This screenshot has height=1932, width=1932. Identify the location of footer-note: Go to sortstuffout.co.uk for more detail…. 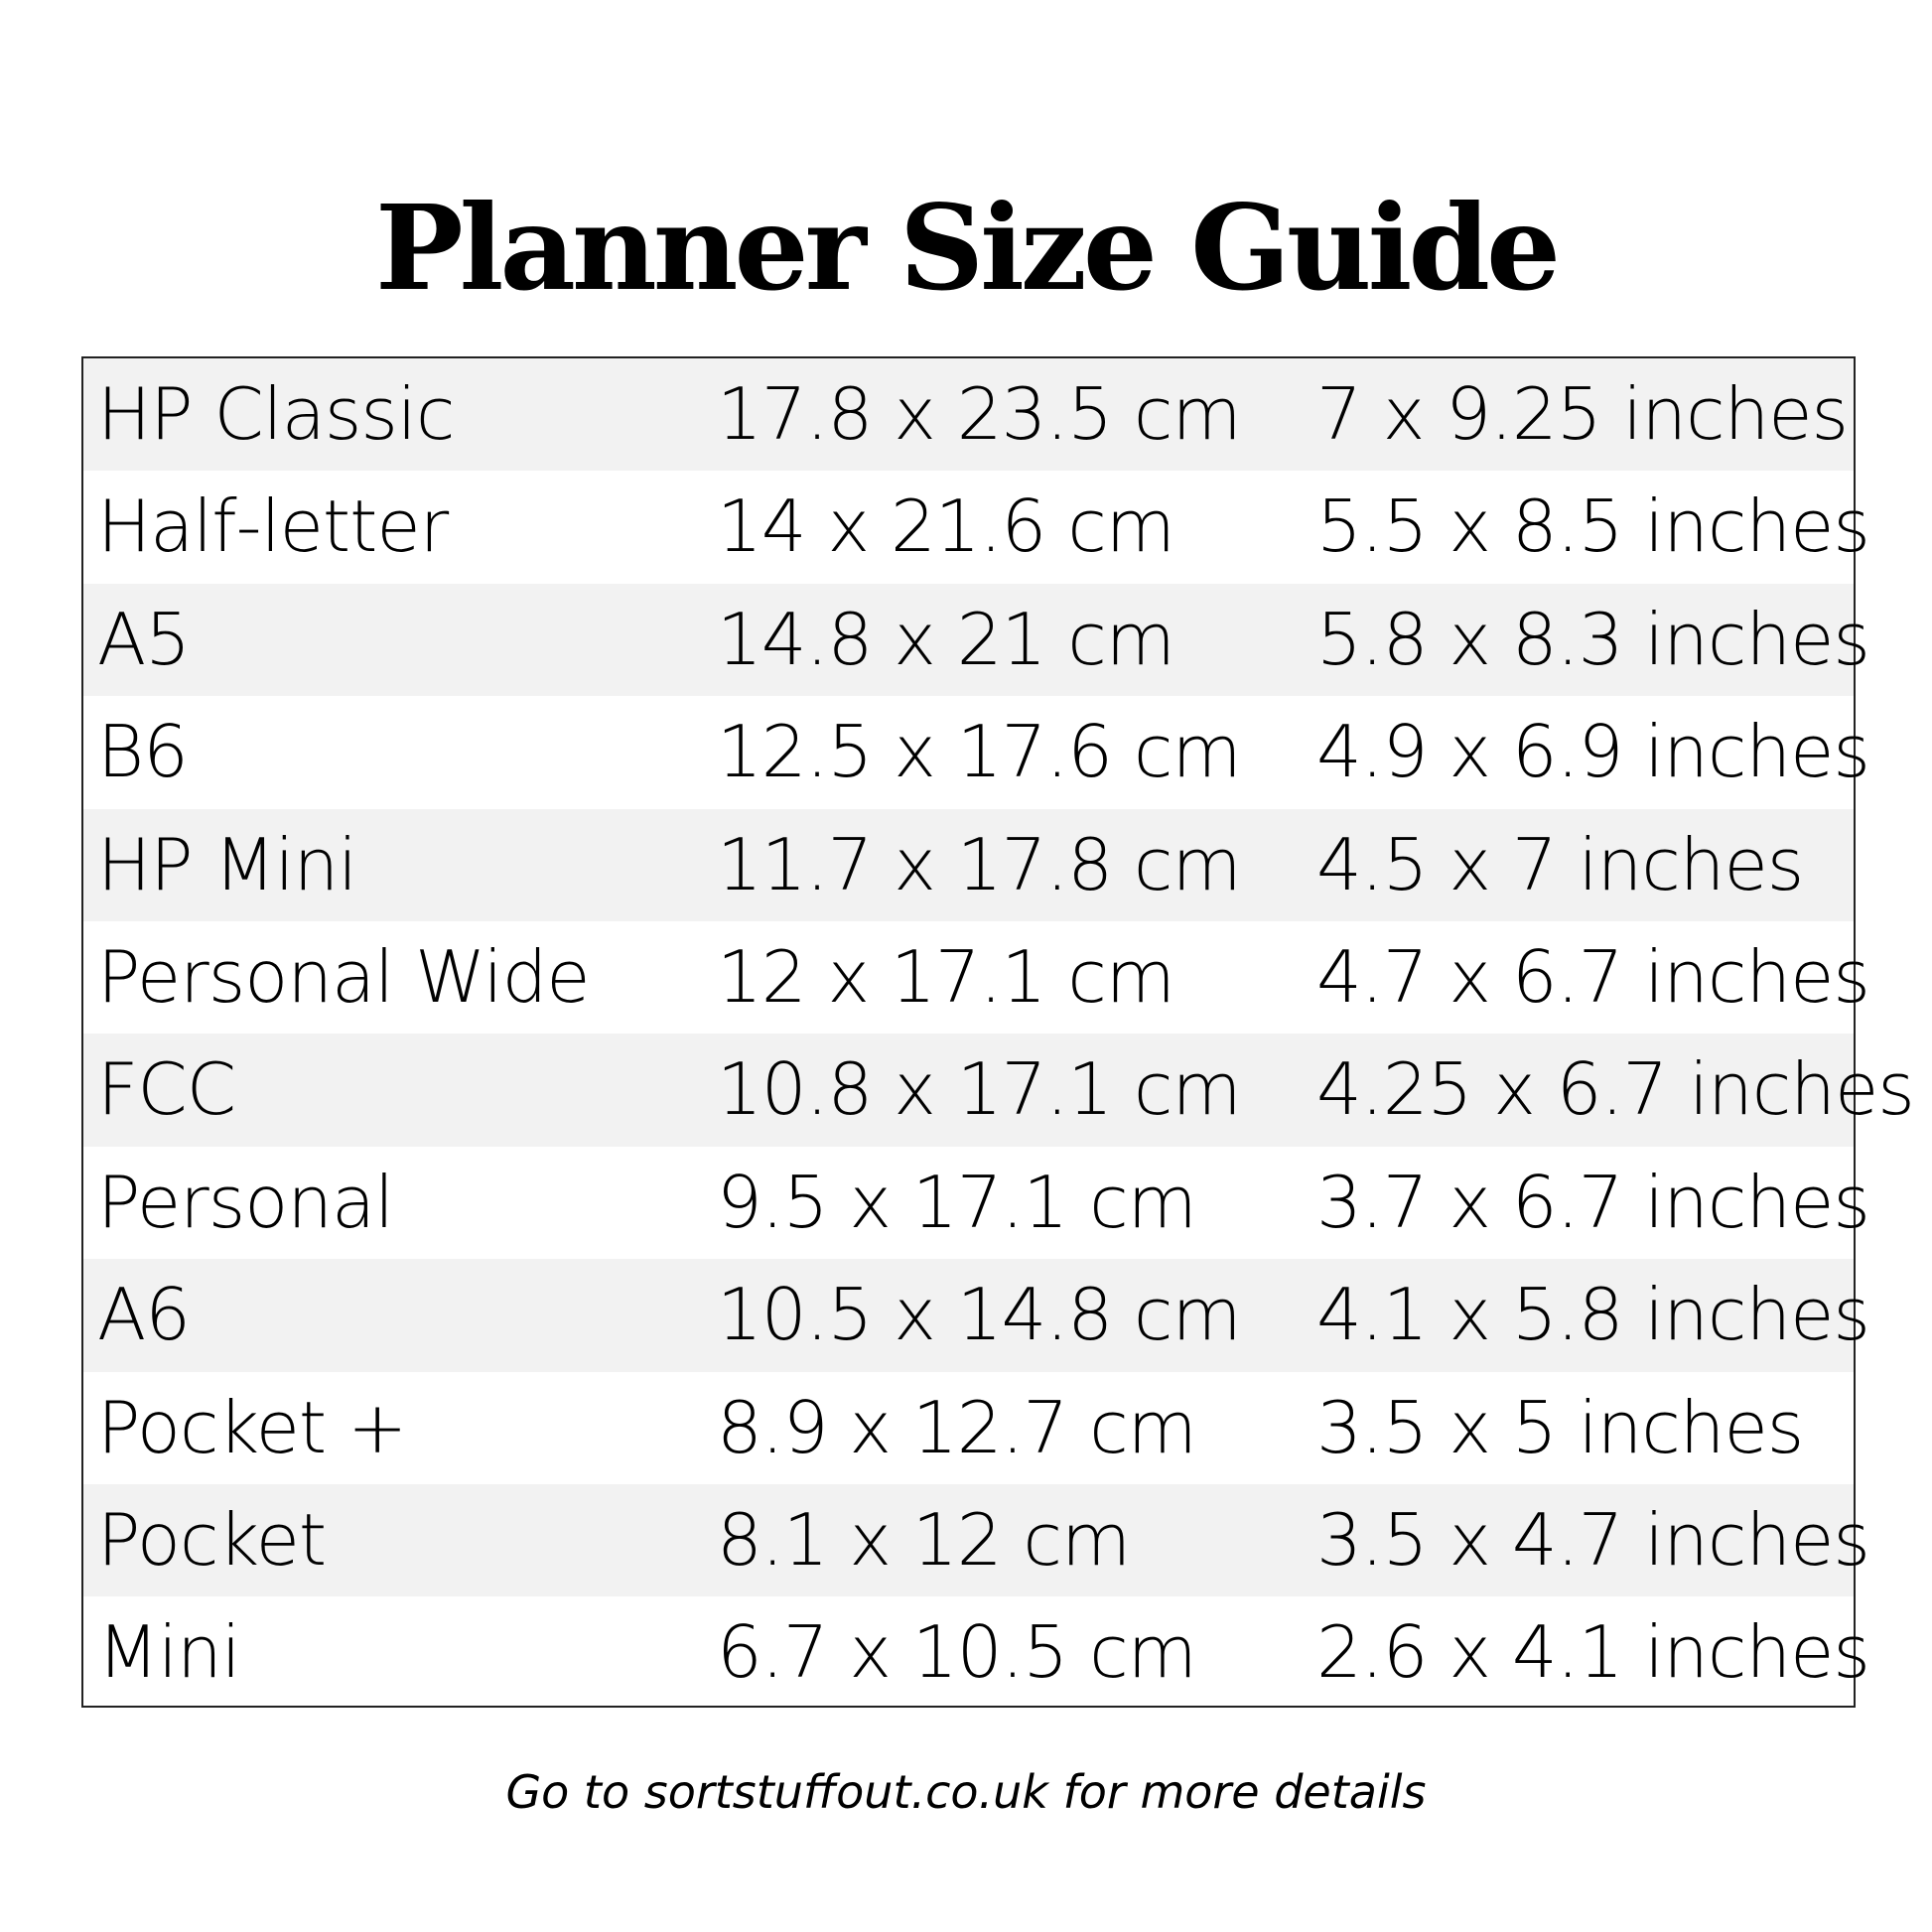
(966, 1792).